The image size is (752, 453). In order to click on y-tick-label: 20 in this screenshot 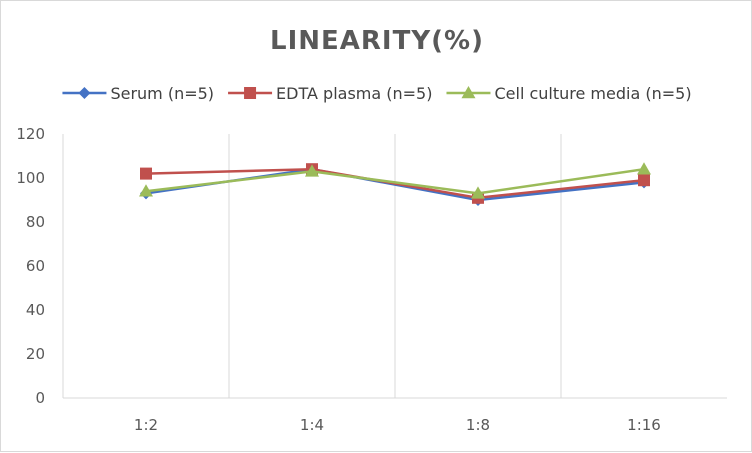, I will do `click(35, 354)`.